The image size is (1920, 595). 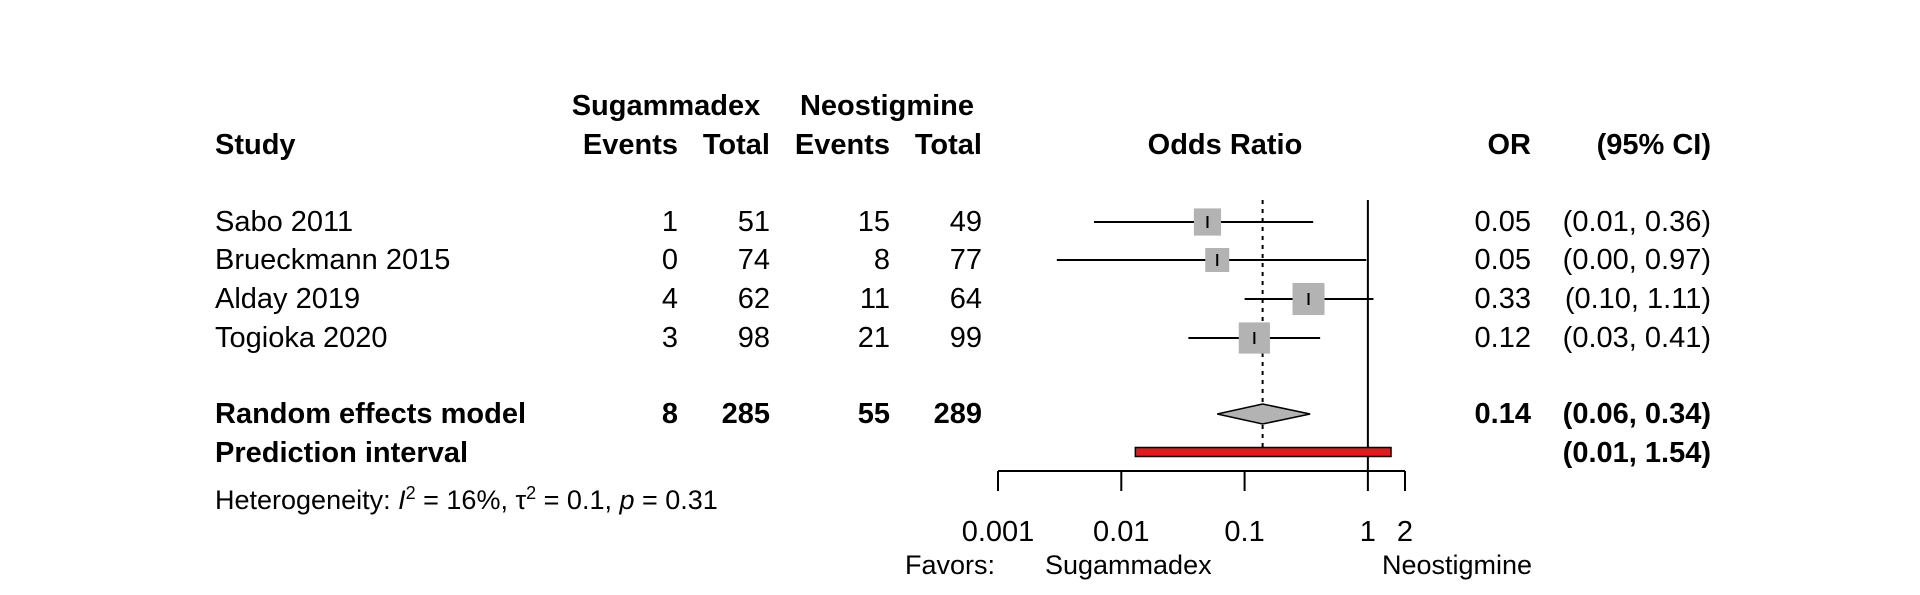 I want to click on study-name: Brueckmann 2015, so click(x=333, y=260).